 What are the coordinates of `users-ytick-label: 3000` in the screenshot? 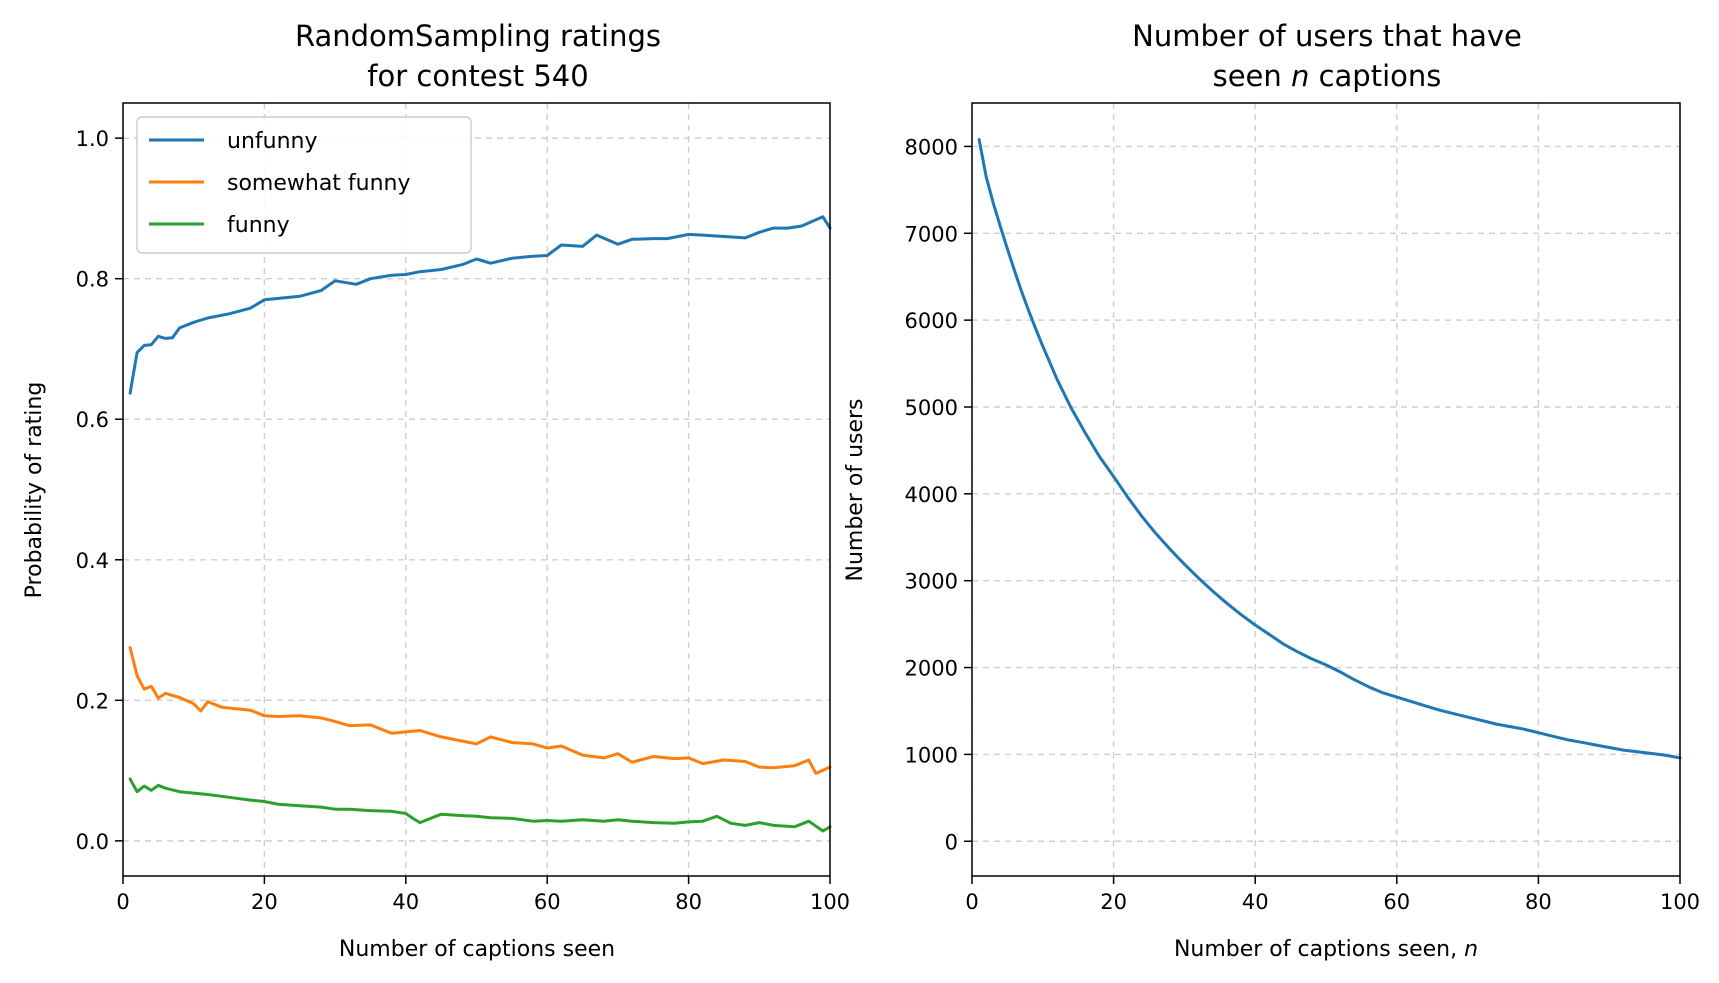 It's located at (931, 582).